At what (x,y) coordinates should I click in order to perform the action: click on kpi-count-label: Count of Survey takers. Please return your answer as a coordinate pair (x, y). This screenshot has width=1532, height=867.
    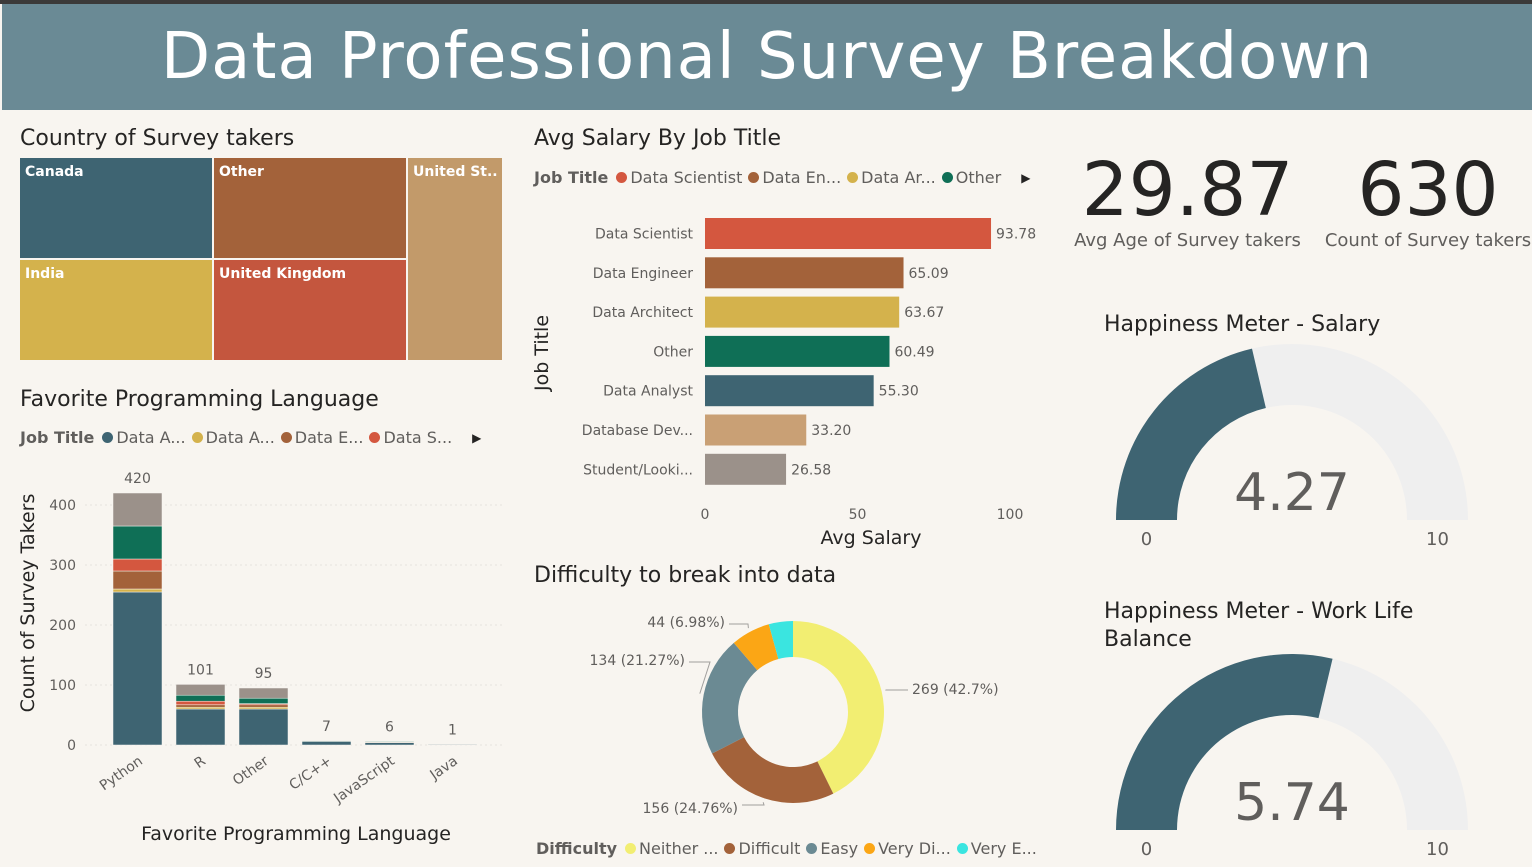
    Looking at the image, I should click on (1428, 240).